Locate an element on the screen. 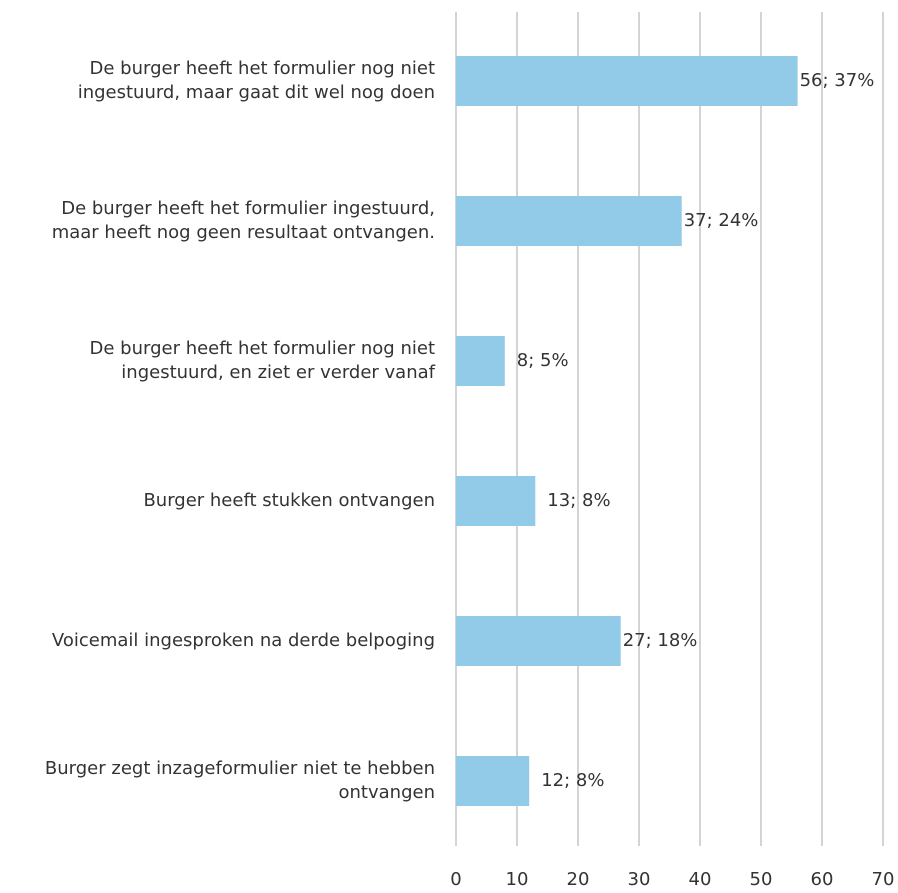 This screenshot has height=893, width=898. value-label: 56; 37% is located at coordinates (837, 80).